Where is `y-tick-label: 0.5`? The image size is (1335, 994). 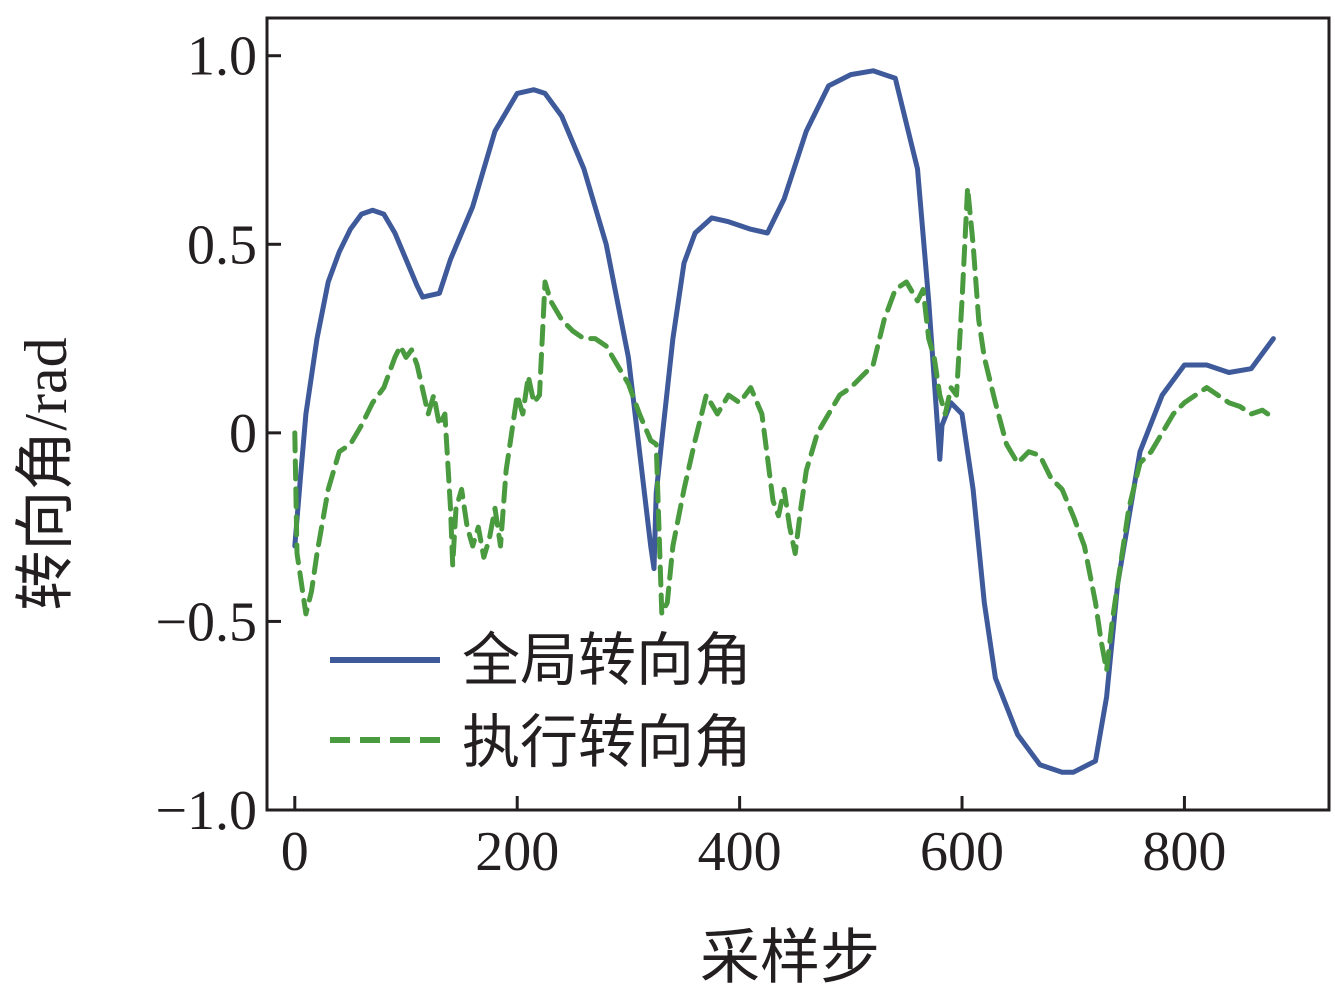 y-tick-label: 0.5 is located at coordinates (222, 245).